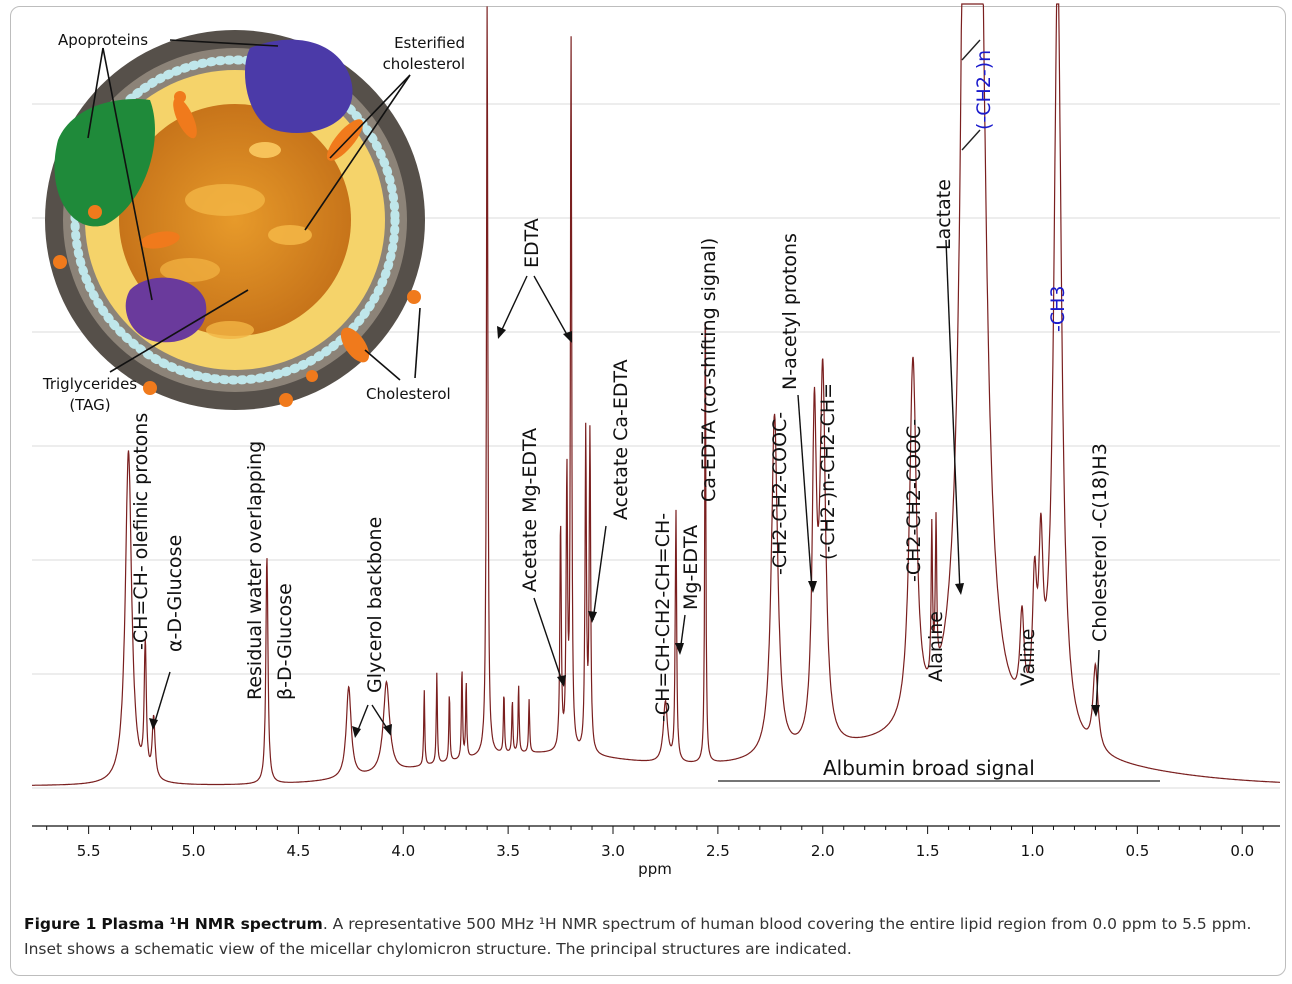 The image size is (1292, 984). What do you see at coordinates (89, 851) in the screenshot?
I see `x-tick-label: 5.5` at bounding box center [89, 851].